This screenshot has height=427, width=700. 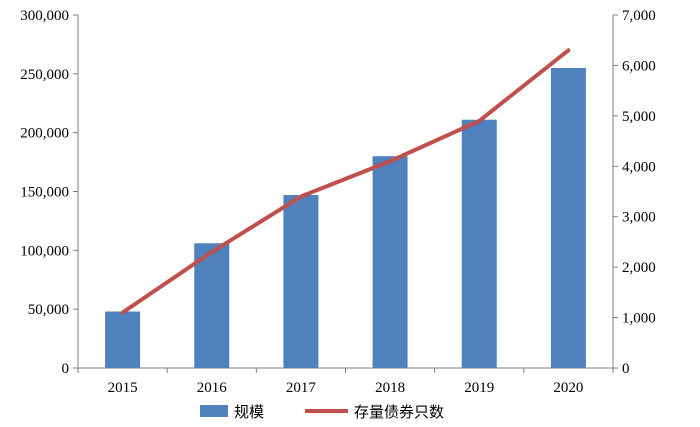 What do you see at coordinates (44, 193) in the screenshot?
I see `left-tick-label: 150,000` at bounding box center [44, 193].